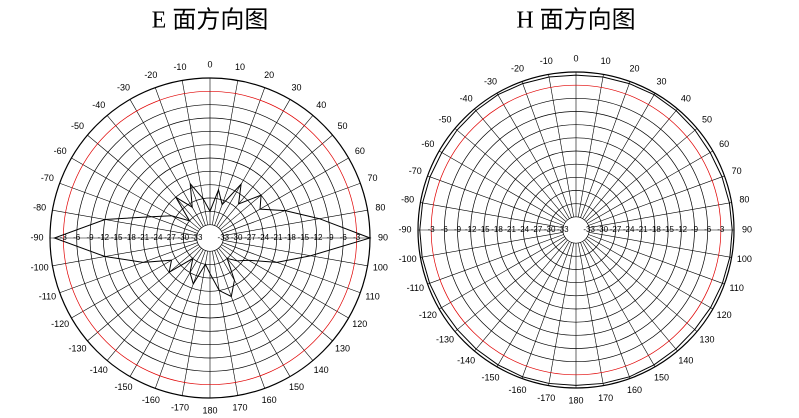 The image size is (799, 418). I want to click on theta-tick-label: -60, so click(60, 151).